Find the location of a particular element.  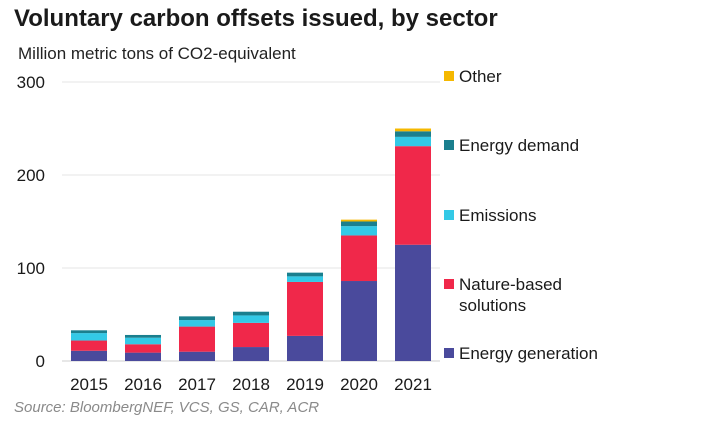

legend-item-energy-demand: Energy demand is located at coordinates (511, 145).